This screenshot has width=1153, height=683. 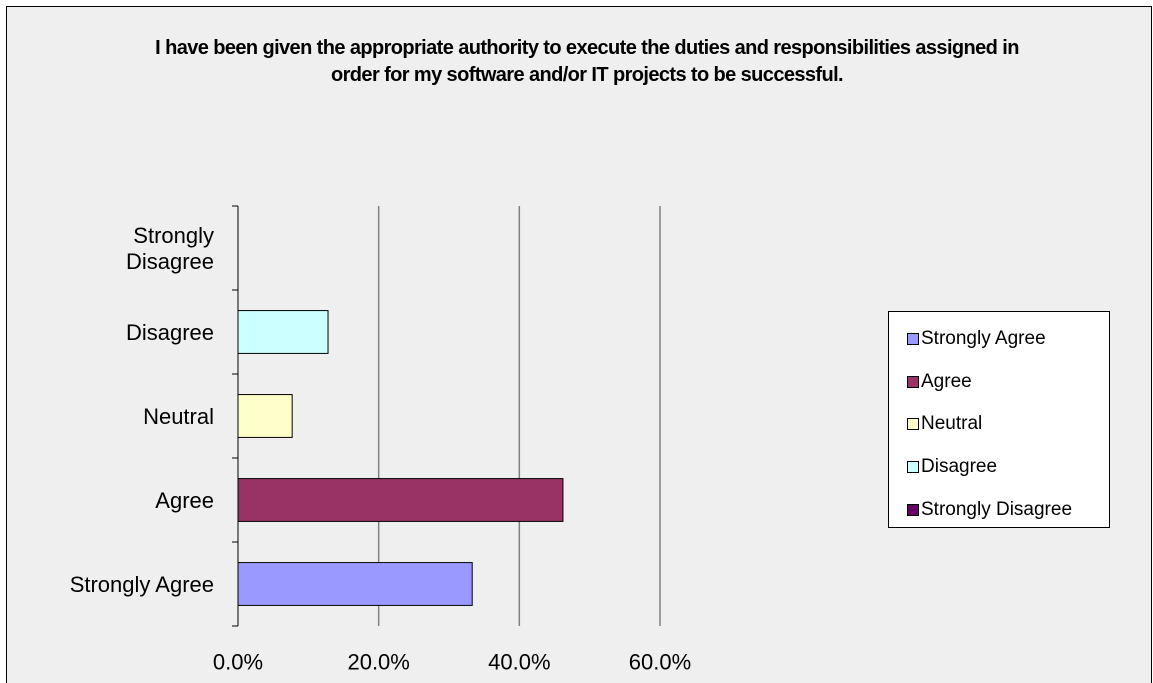 What do you see at coordinates (170, 332) in the screenshot?
I see `category-label-disagree: Disagree` at bounding box center [170, 332].